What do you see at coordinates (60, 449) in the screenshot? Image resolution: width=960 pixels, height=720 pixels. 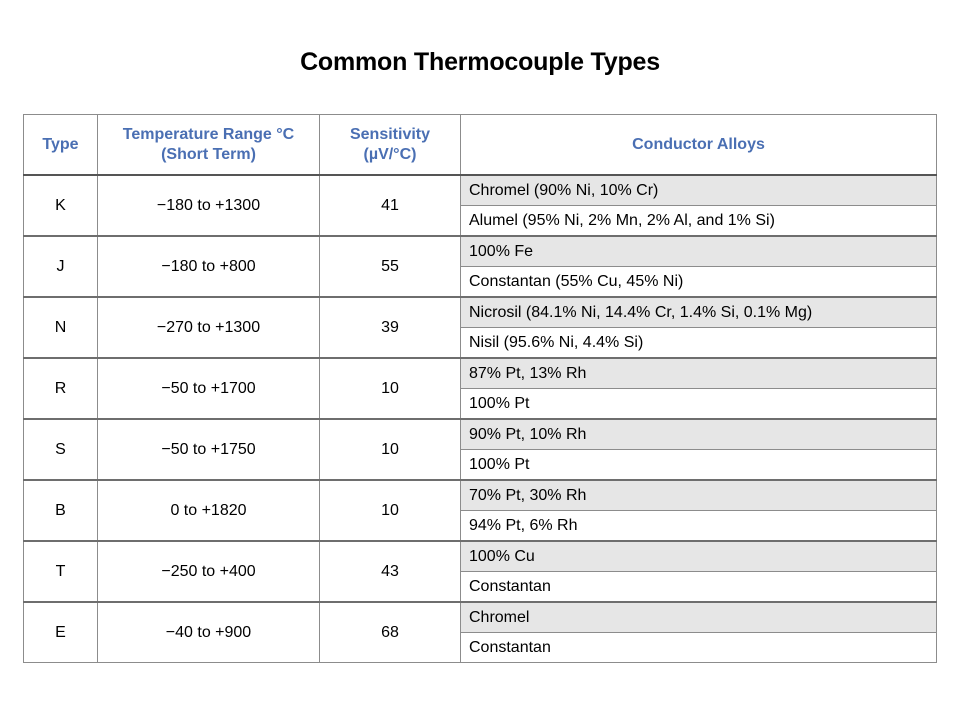 I see `type-cell: S` at bounding box center [60, 449].